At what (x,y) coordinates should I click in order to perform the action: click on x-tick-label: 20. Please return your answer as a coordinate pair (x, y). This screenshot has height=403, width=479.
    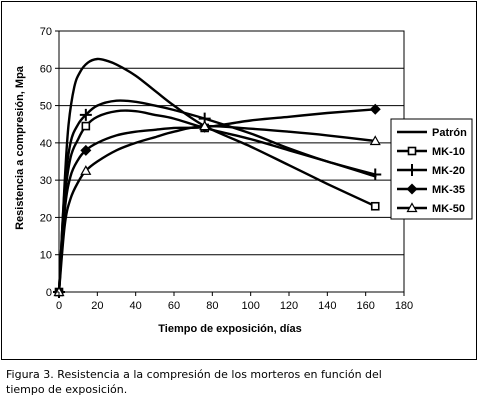
    Looking at the image, I should click on (97, 306).